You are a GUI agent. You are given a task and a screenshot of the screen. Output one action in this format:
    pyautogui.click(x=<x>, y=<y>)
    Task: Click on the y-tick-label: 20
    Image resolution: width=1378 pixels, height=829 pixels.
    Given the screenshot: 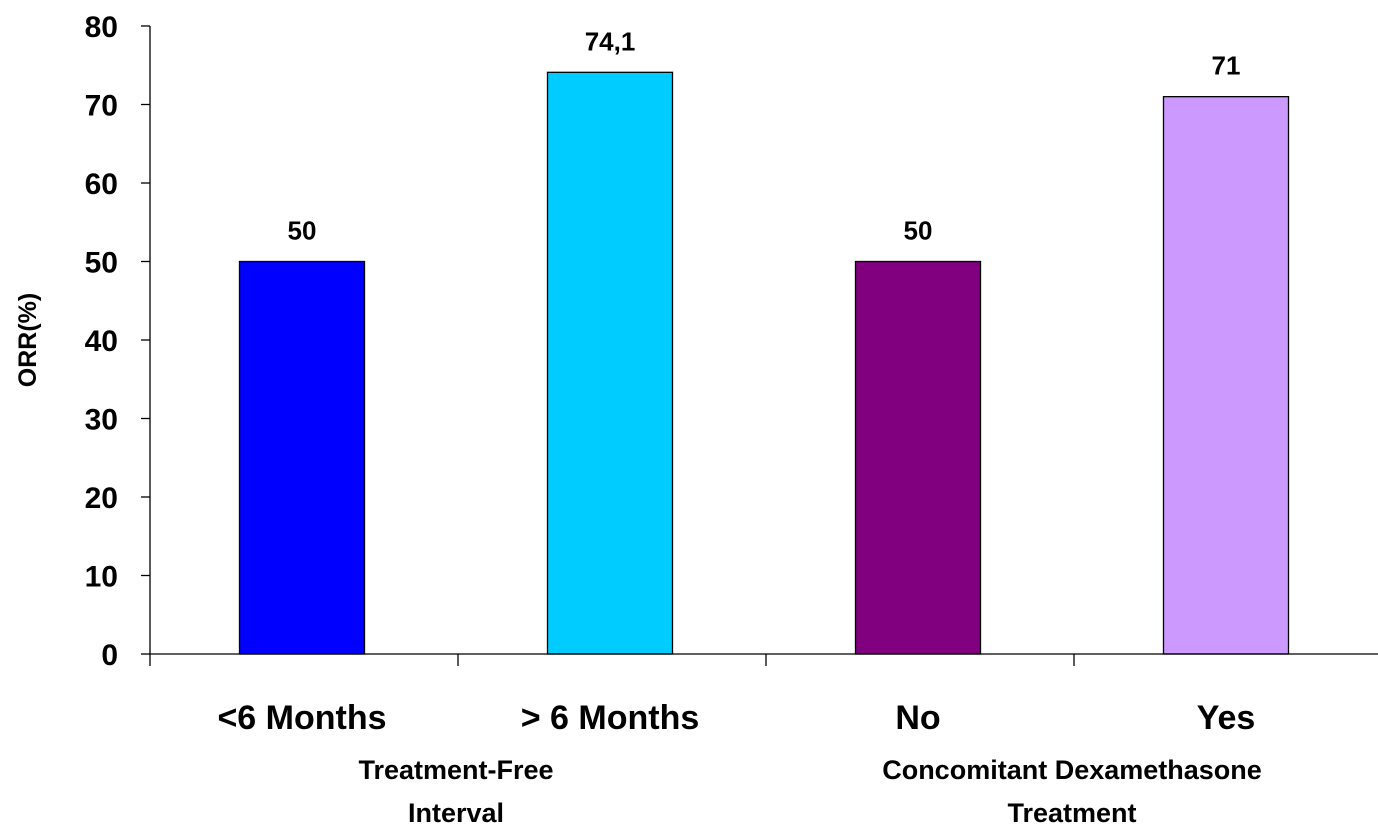 What is the action you would take?
    pyautogui.click(x=101, y=498)
    